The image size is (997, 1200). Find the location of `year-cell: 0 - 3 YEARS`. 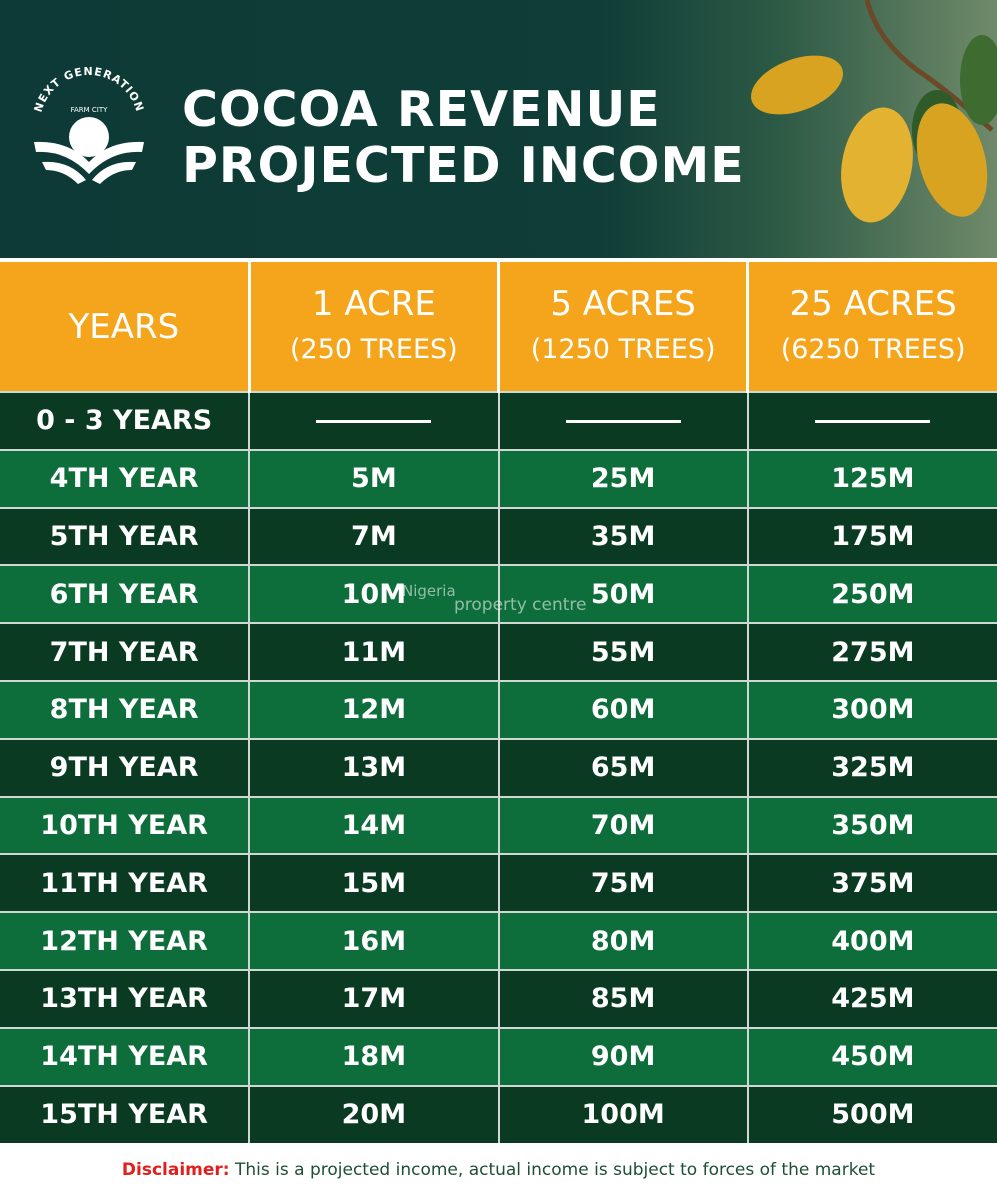

year-cell: 0 - 3 YEARS is located at coordinates (125, 420).